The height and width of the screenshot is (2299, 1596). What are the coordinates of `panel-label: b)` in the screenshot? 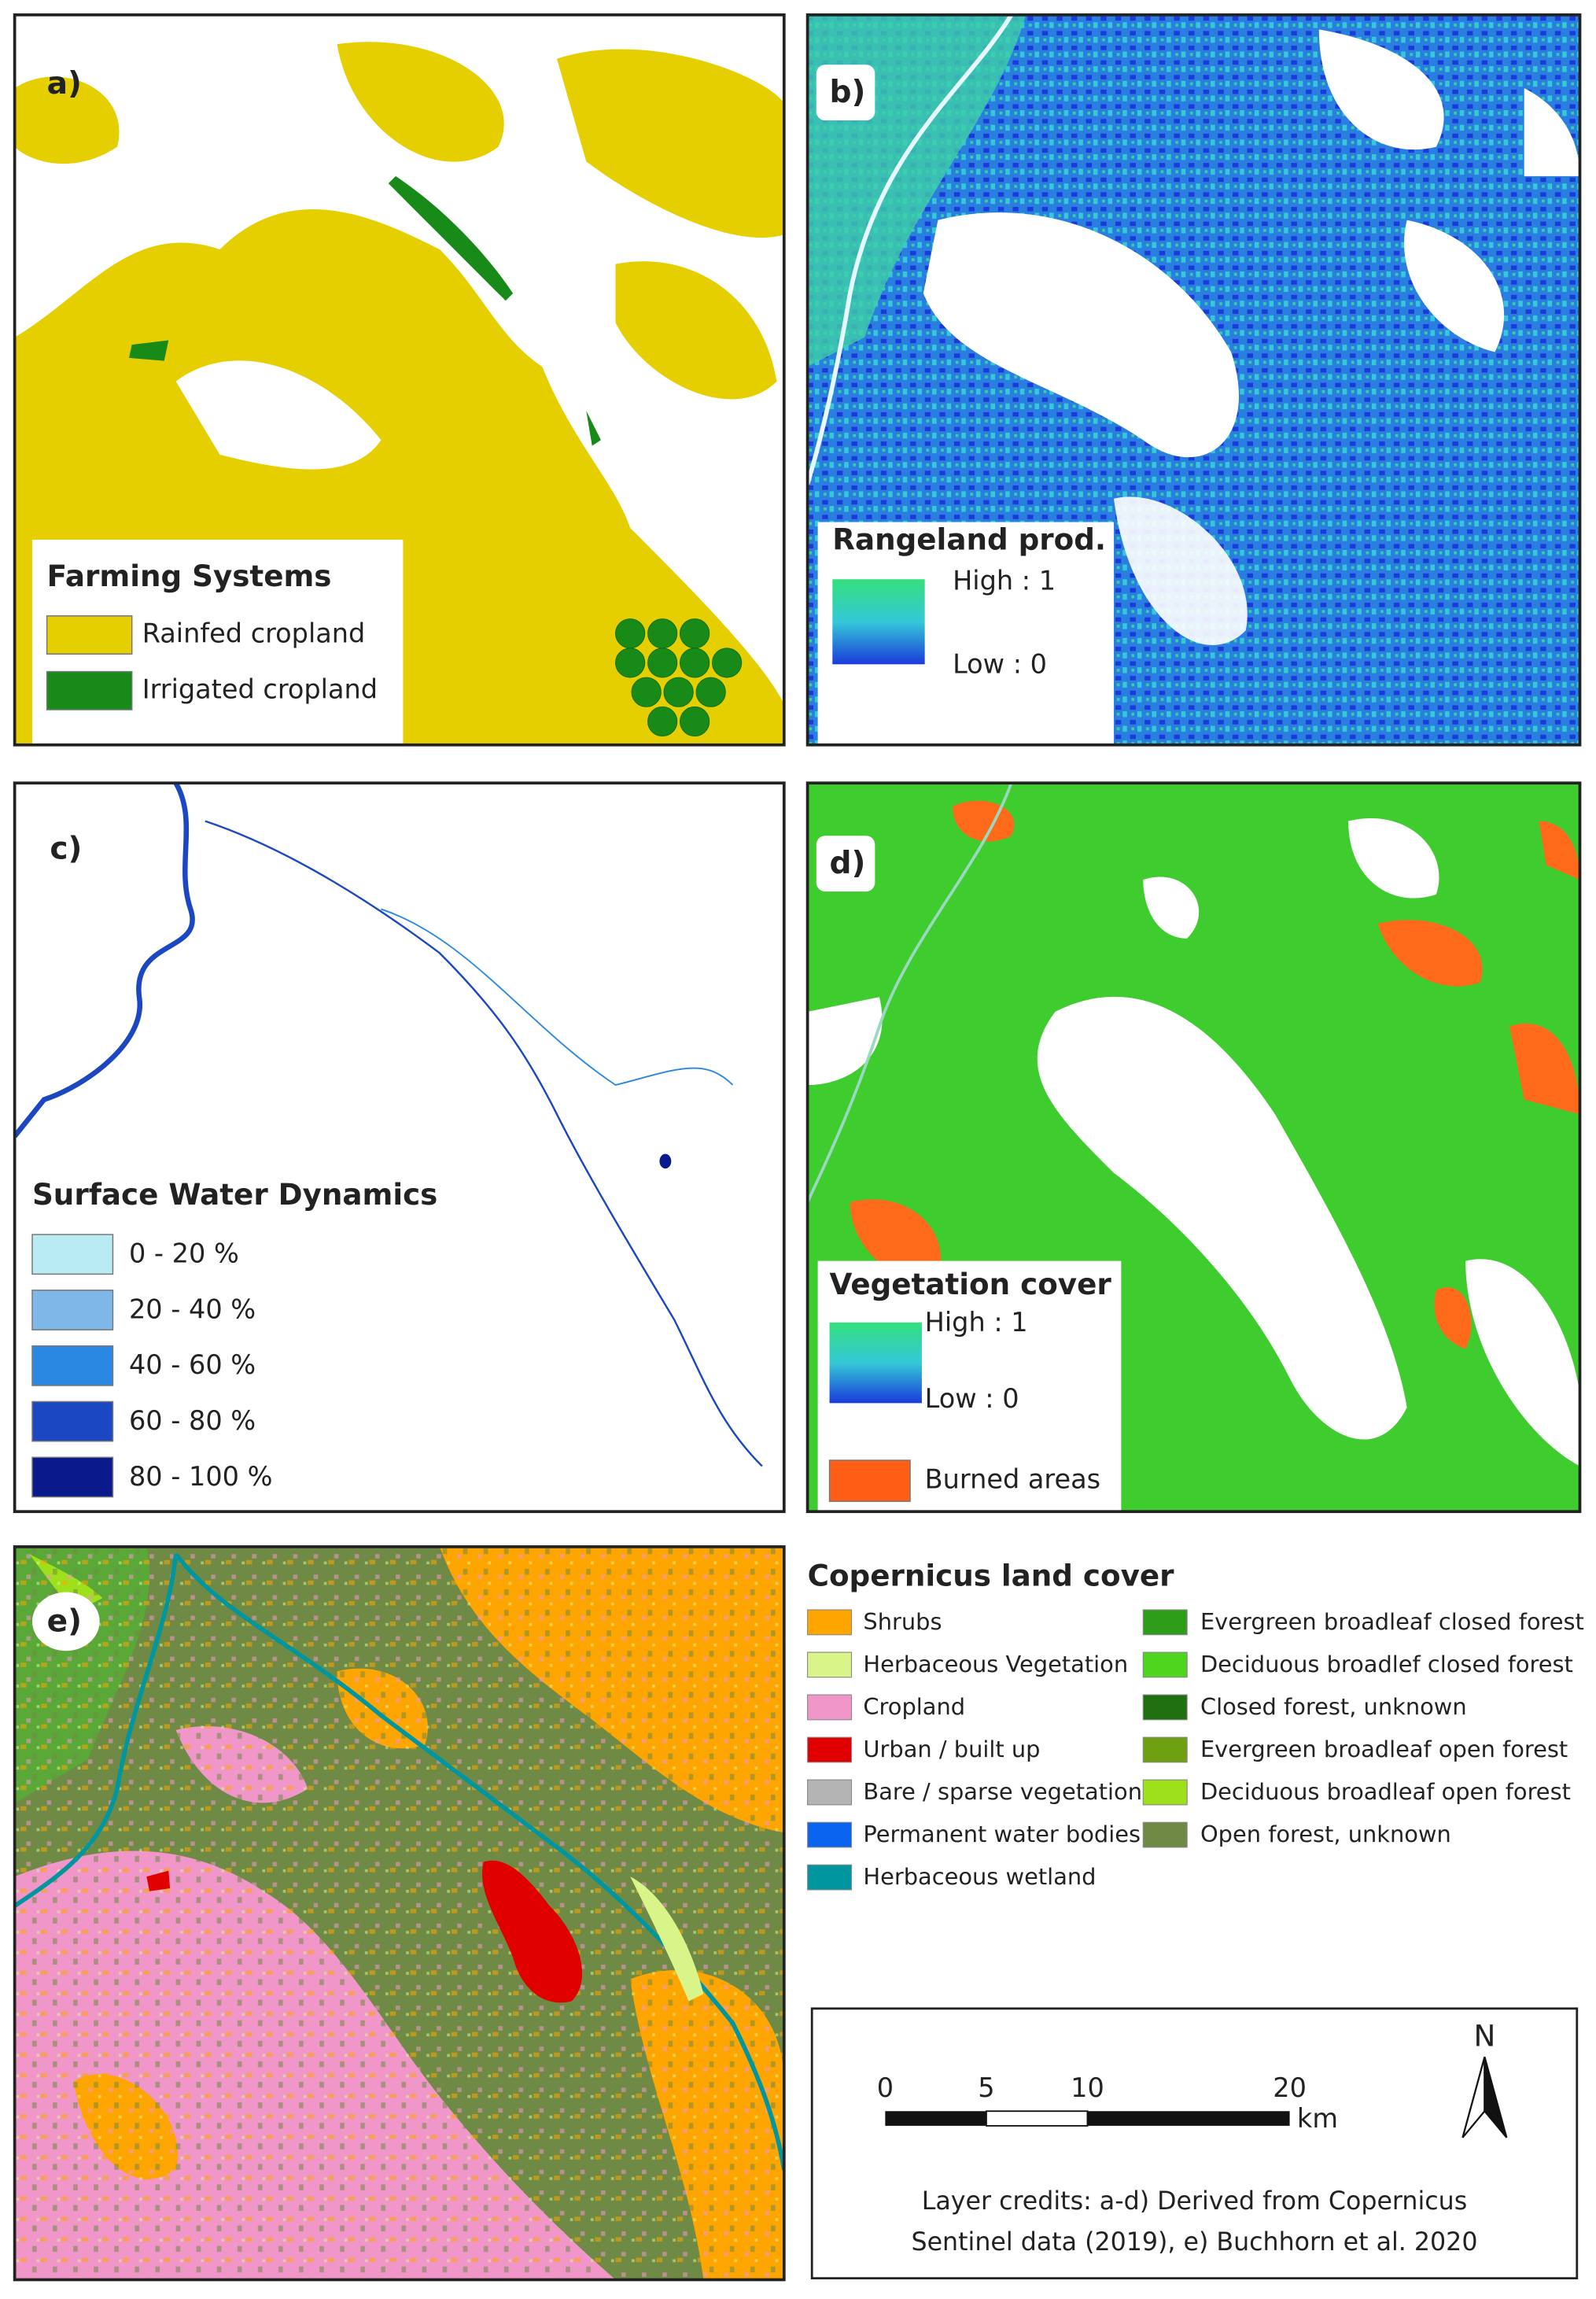 It's located at (848, 92).